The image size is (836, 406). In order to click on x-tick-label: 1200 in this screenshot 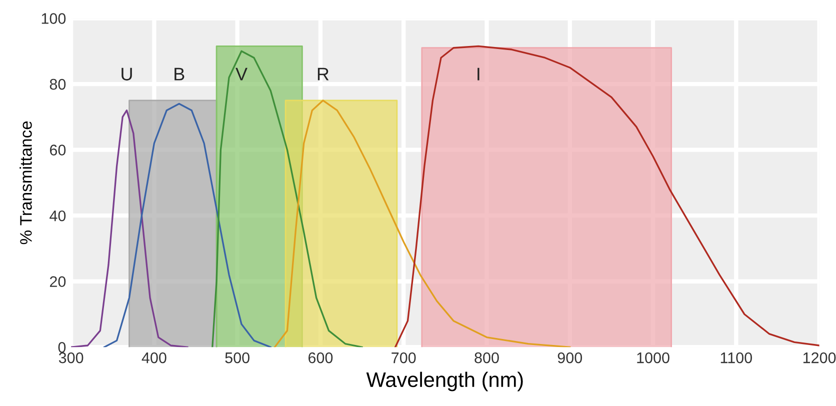, I will do `click(819, 358)`.